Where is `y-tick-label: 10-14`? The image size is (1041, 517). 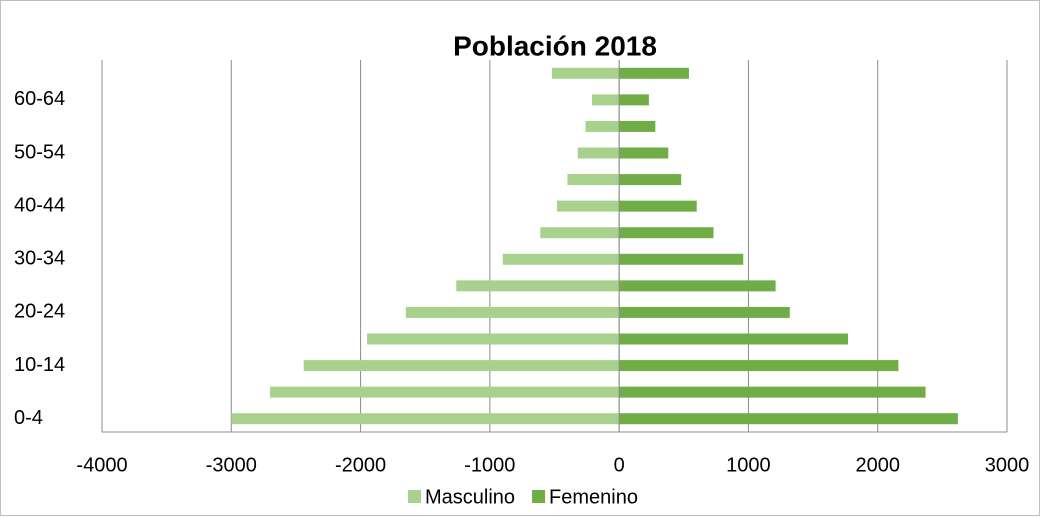 y-tick-label: 10-14 is located at coordinates (39, 365).